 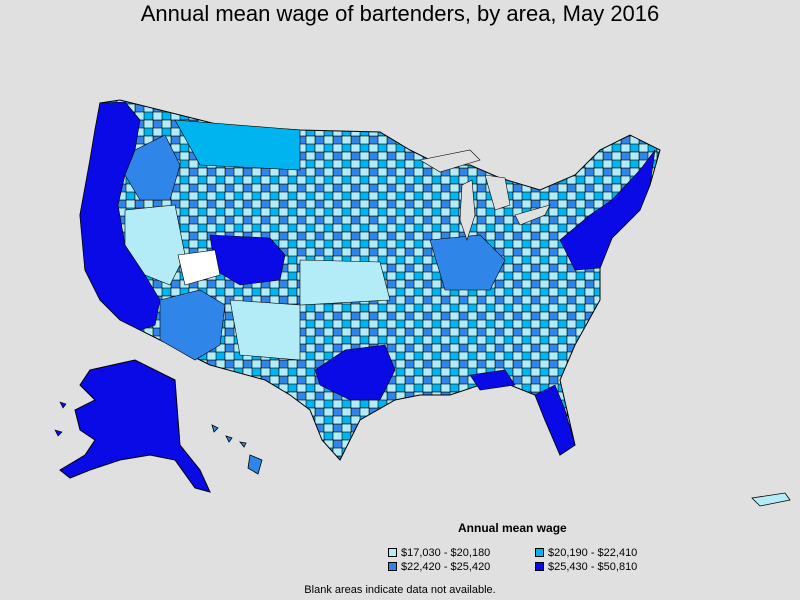 What do you see at coordinates (400, 590) in the screenshot?
I see `footnote: Blank areas indicate data not available.` at bounding box center [400, 590].